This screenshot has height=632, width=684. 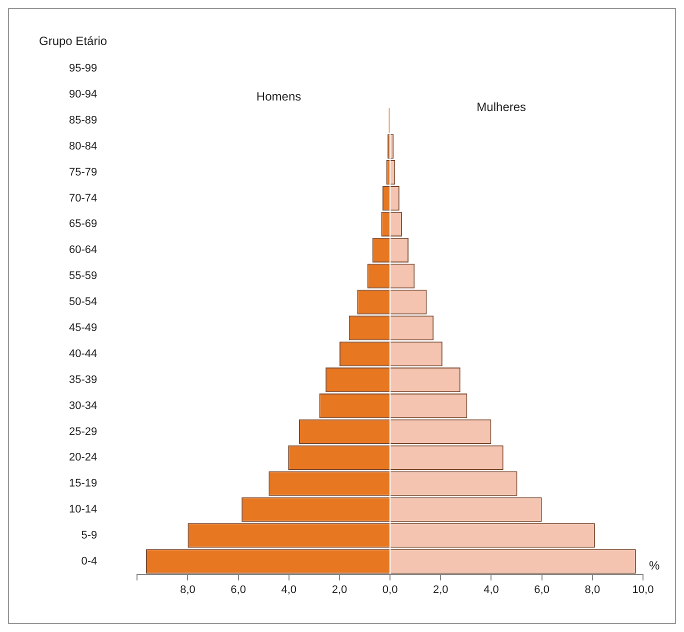 What do you see at coordinates (643, 590) in the screenshot?
I see `x-tick-label: 10,0` at bounding box center [643, 590].